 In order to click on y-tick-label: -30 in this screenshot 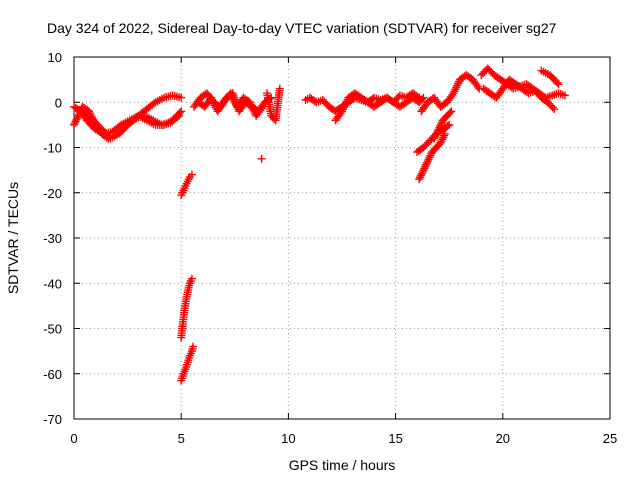, I will do `click(52, 238)`.